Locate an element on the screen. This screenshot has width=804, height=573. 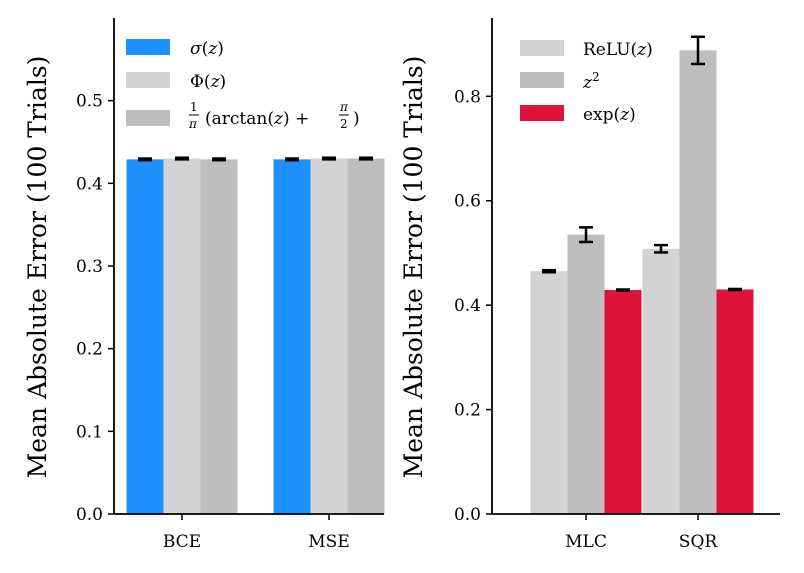
x-tick-label-sqr: SQR is located at coordinates (699, 542).